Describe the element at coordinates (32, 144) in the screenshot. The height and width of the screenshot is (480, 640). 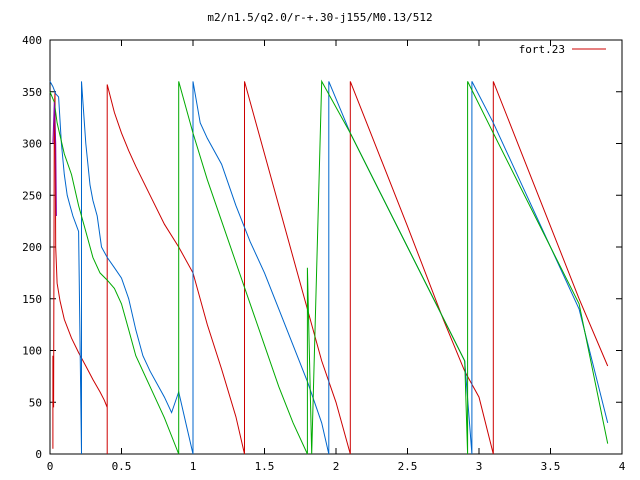
I see `y-tick-label: 300` at that location.